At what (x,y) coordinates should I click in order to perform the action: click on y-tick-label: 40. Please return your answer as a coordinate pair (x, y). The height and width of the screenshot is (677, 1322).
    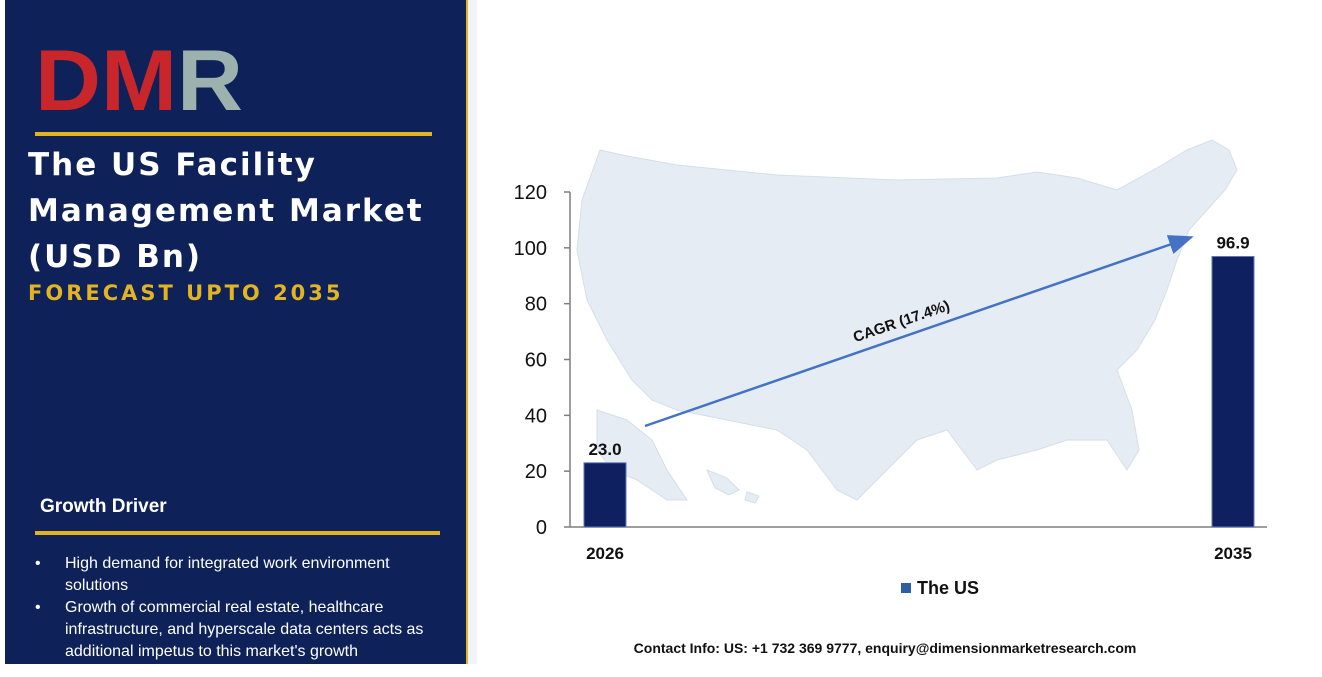
    Looking at the image, I should click on (536, 416).